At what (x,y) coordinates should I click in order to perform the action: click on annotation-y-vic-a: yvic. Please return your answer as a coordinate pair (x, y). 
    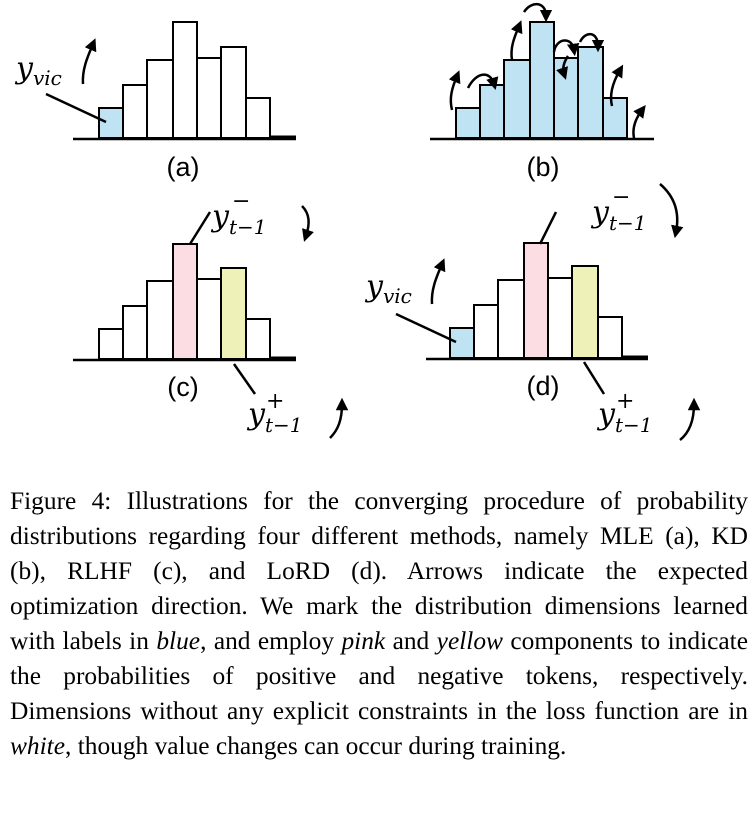
    Looking at the image, I should click on (60, 81).